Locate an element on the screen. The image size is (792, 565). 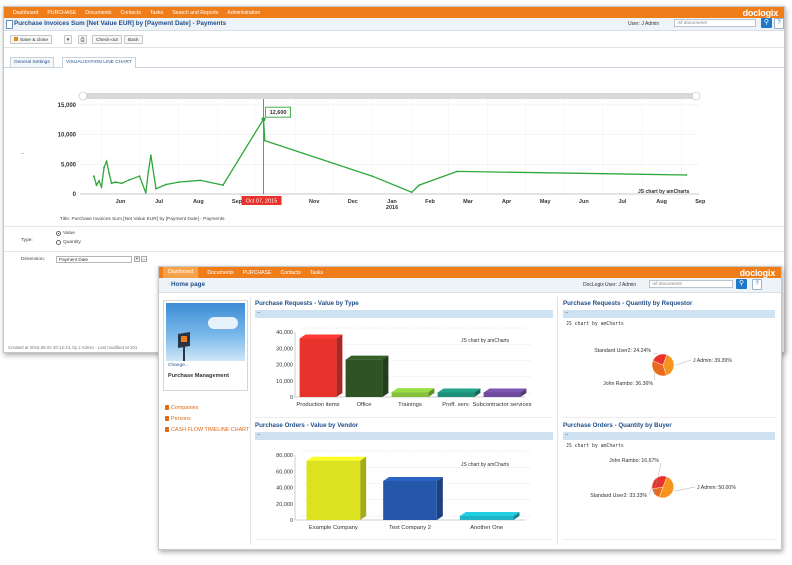
x-year-label: 2016 is located at coordinates (392, 208).